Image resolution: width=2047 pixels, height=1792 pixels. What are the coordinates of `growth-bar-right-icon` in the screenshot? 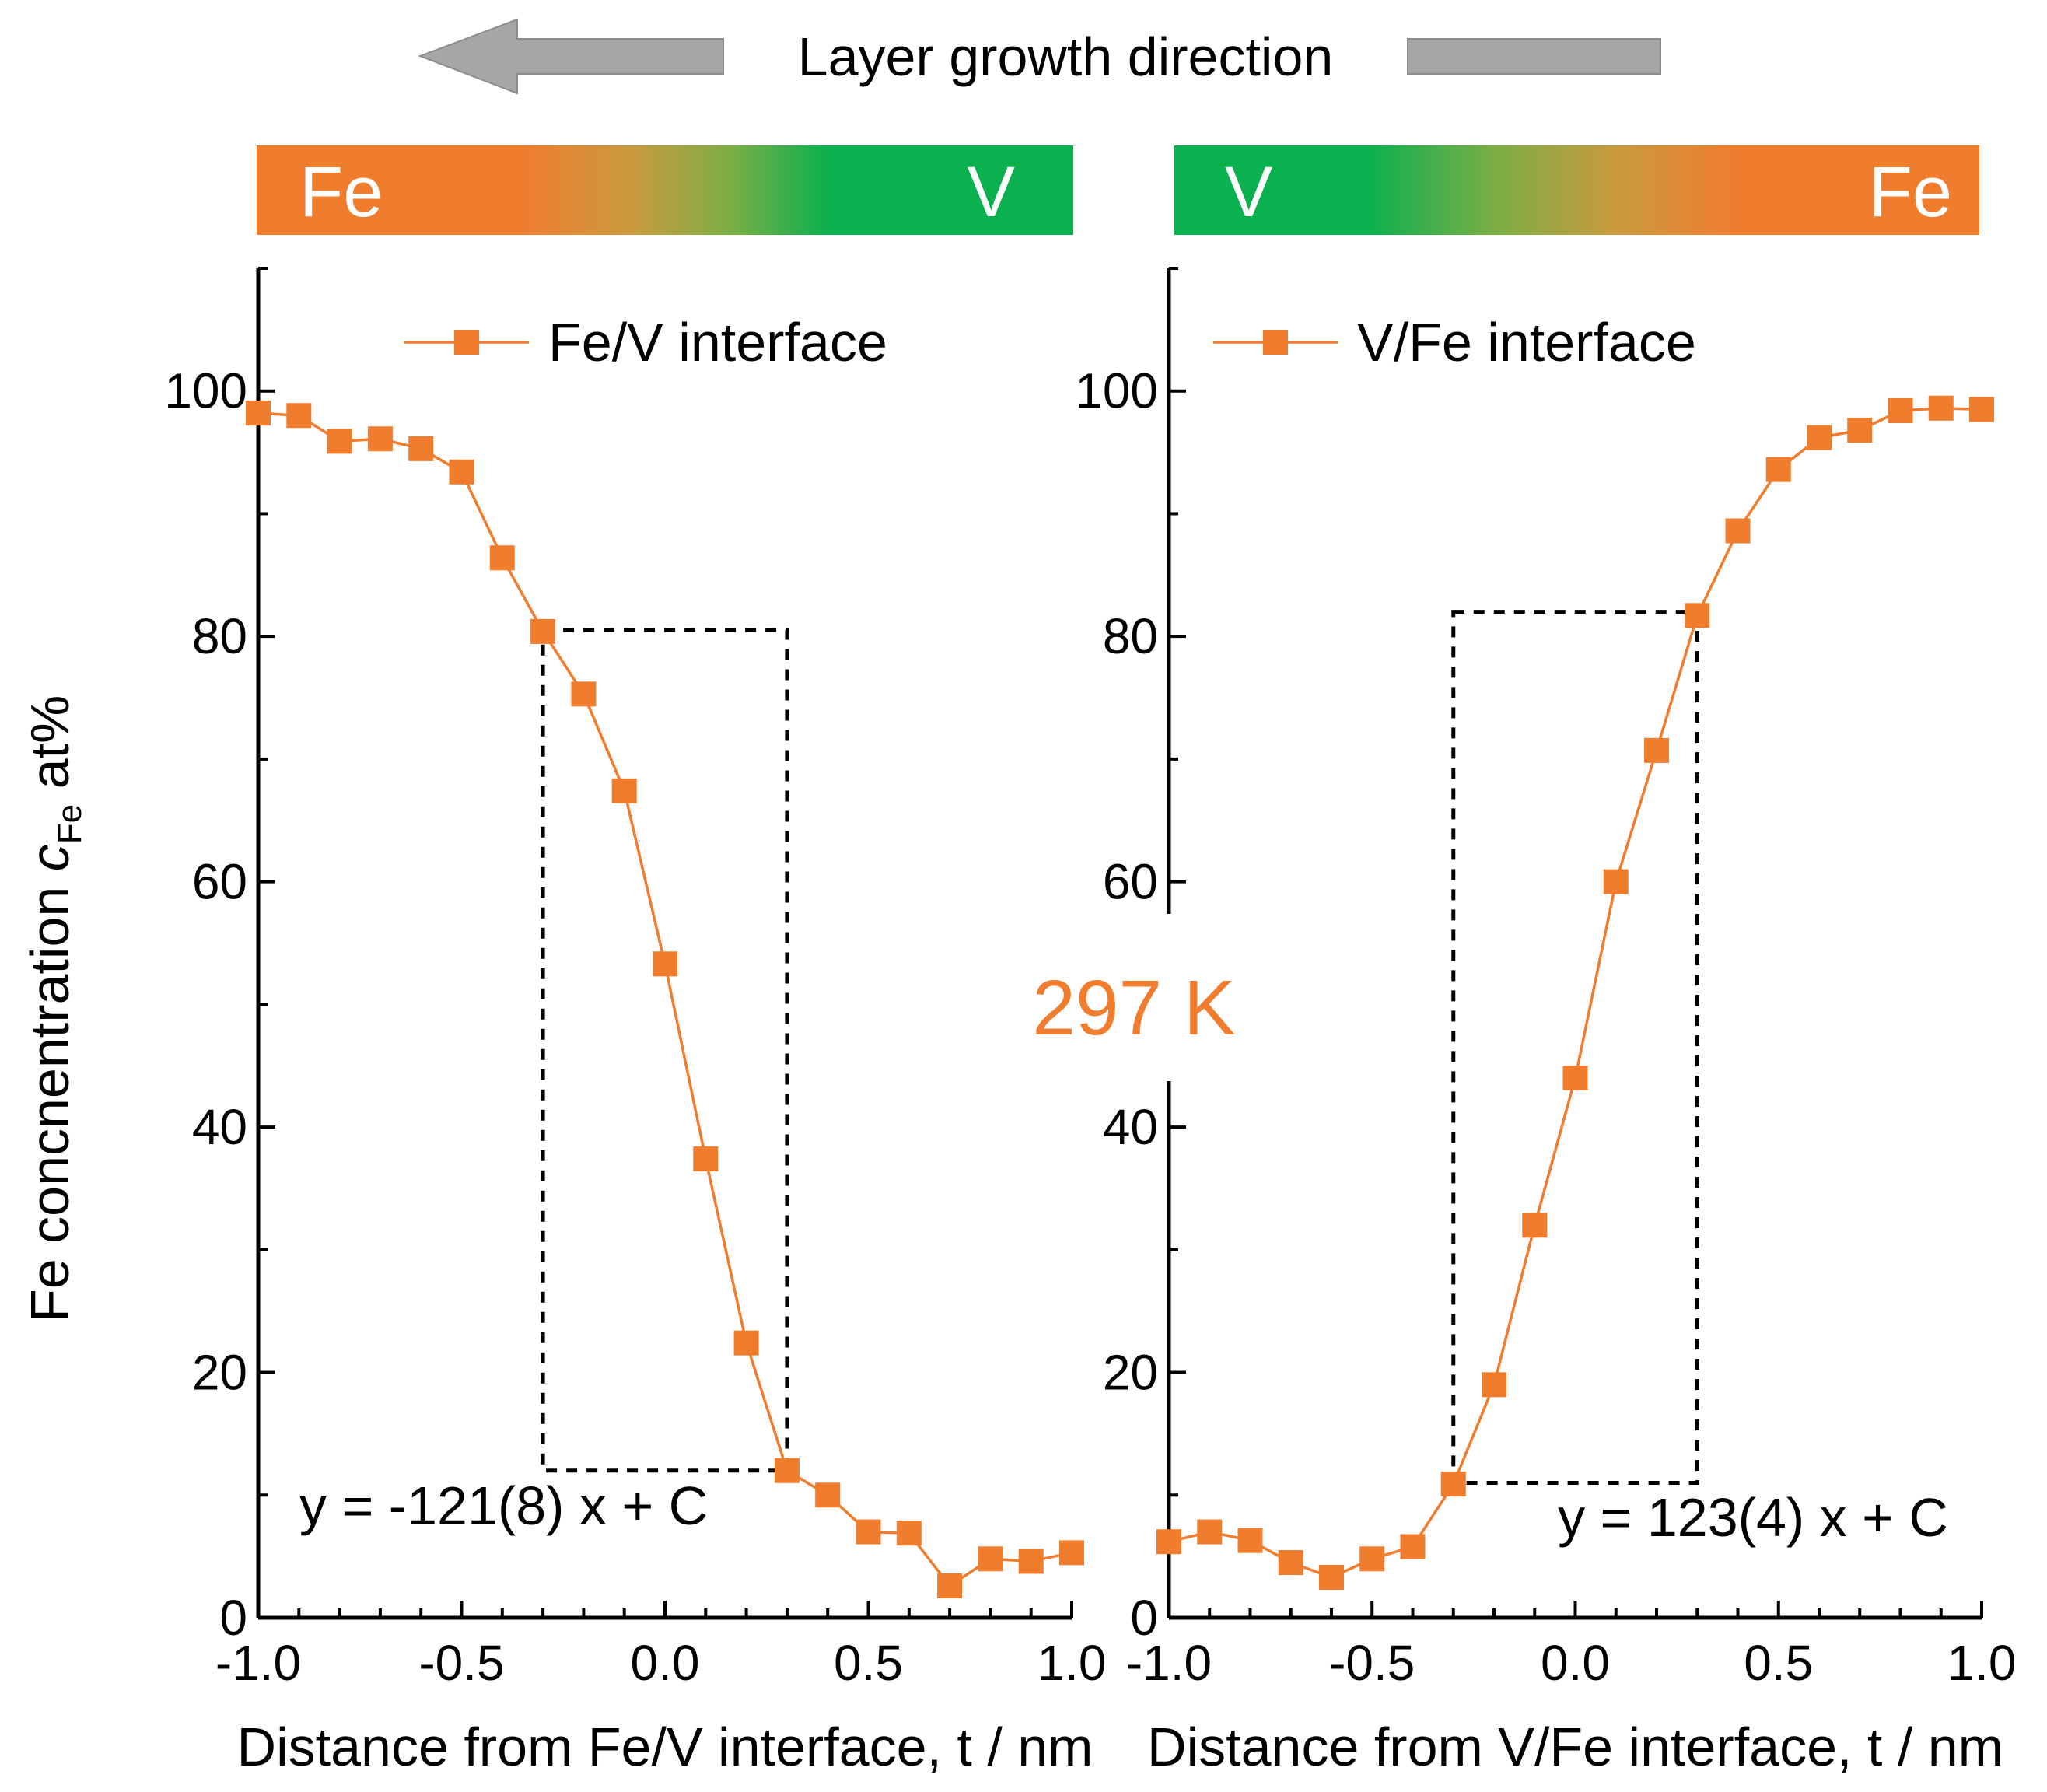 It's located at (1534, 57).